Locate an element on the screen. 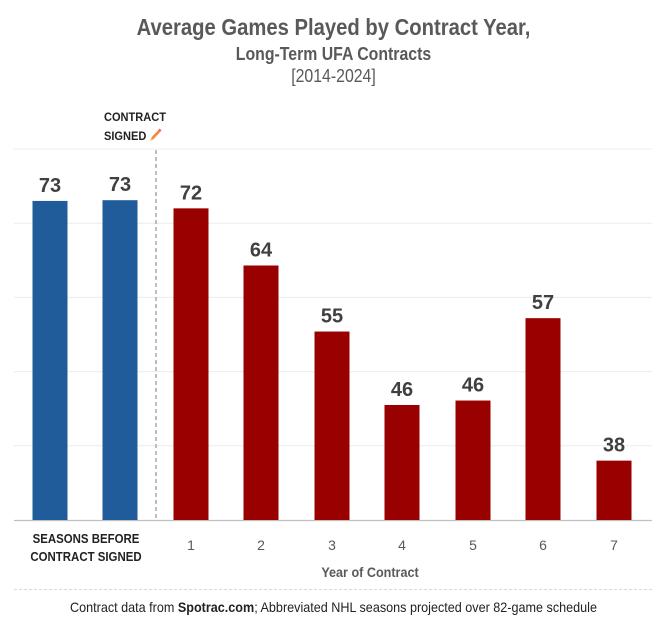 The image size is (667, 627). data-label: 57 is located at coordinates (543, 303).